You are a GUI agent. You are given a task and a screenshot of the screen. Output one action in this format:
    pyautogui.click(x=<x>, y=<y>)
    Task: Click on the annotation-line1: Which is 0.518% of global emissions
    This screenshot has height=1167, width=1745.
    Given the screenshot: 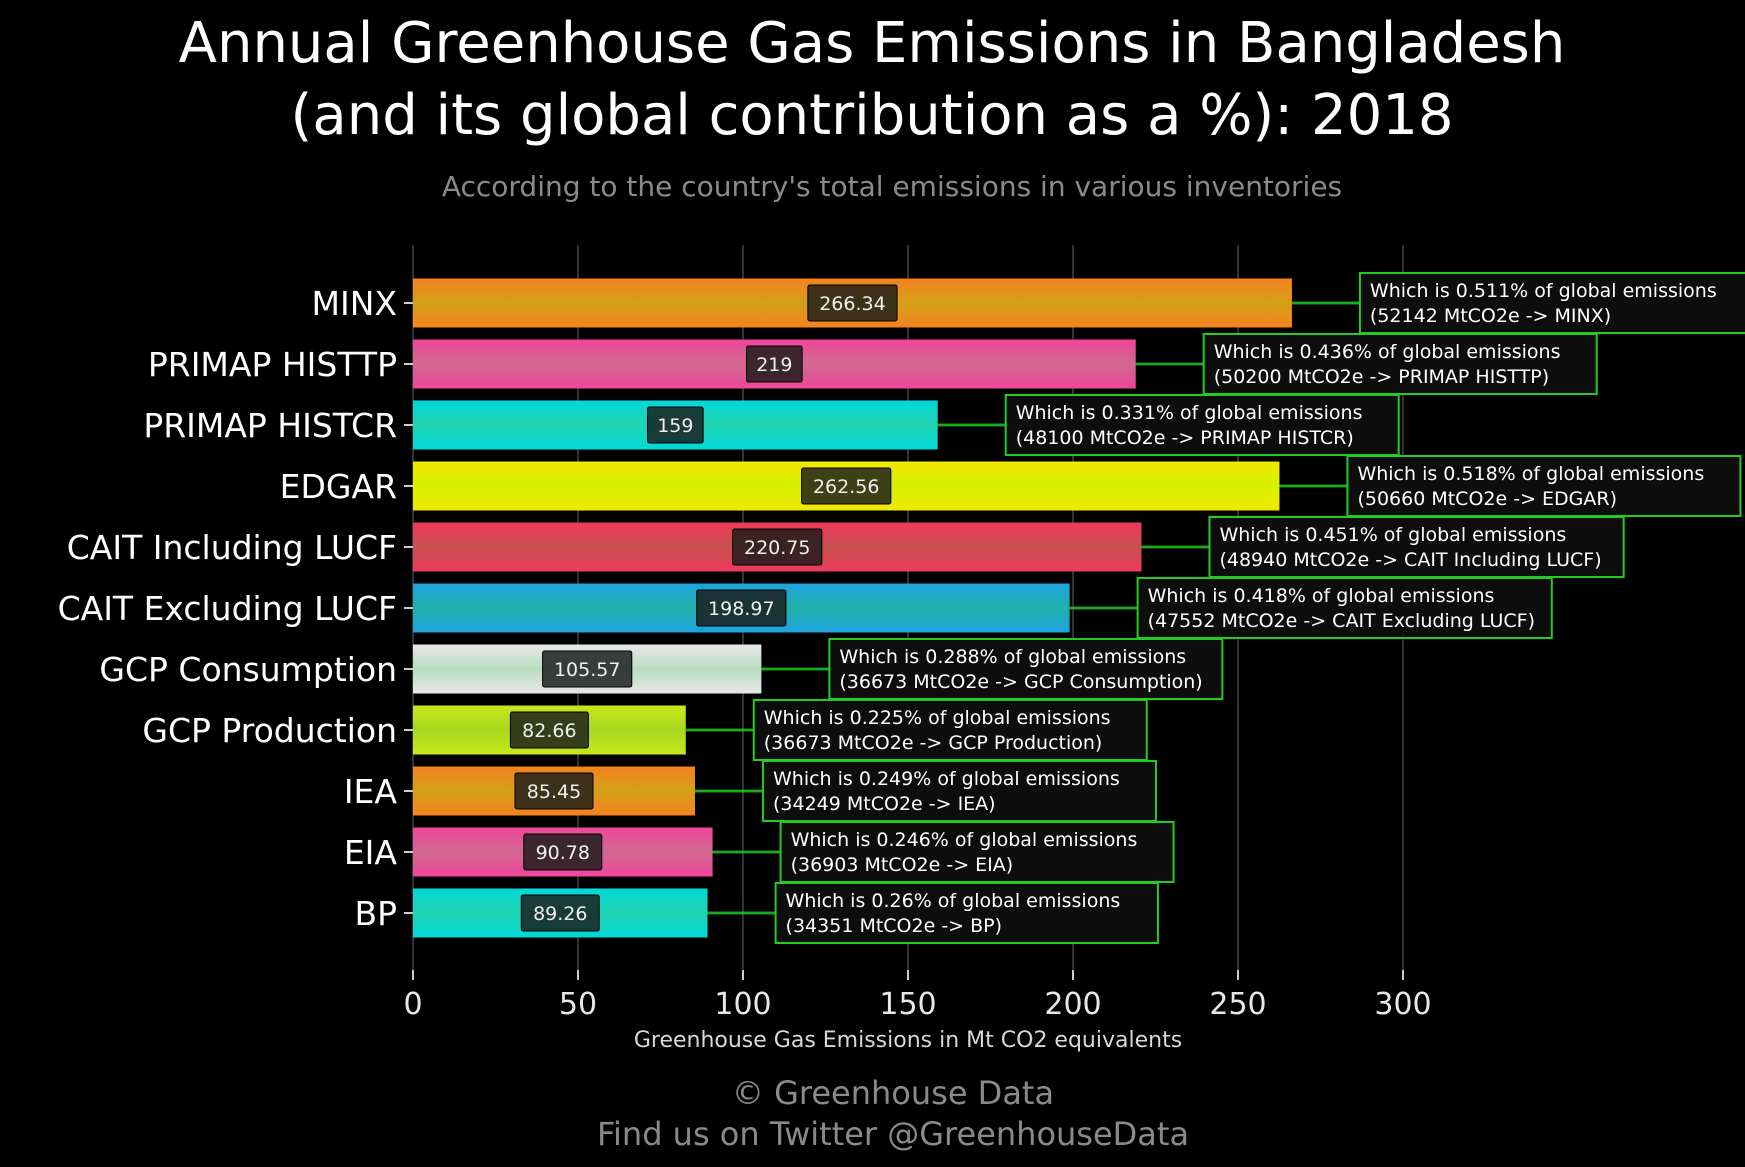 What is the action you would take?
    pyautogui.click(x=1530, y=474)
    